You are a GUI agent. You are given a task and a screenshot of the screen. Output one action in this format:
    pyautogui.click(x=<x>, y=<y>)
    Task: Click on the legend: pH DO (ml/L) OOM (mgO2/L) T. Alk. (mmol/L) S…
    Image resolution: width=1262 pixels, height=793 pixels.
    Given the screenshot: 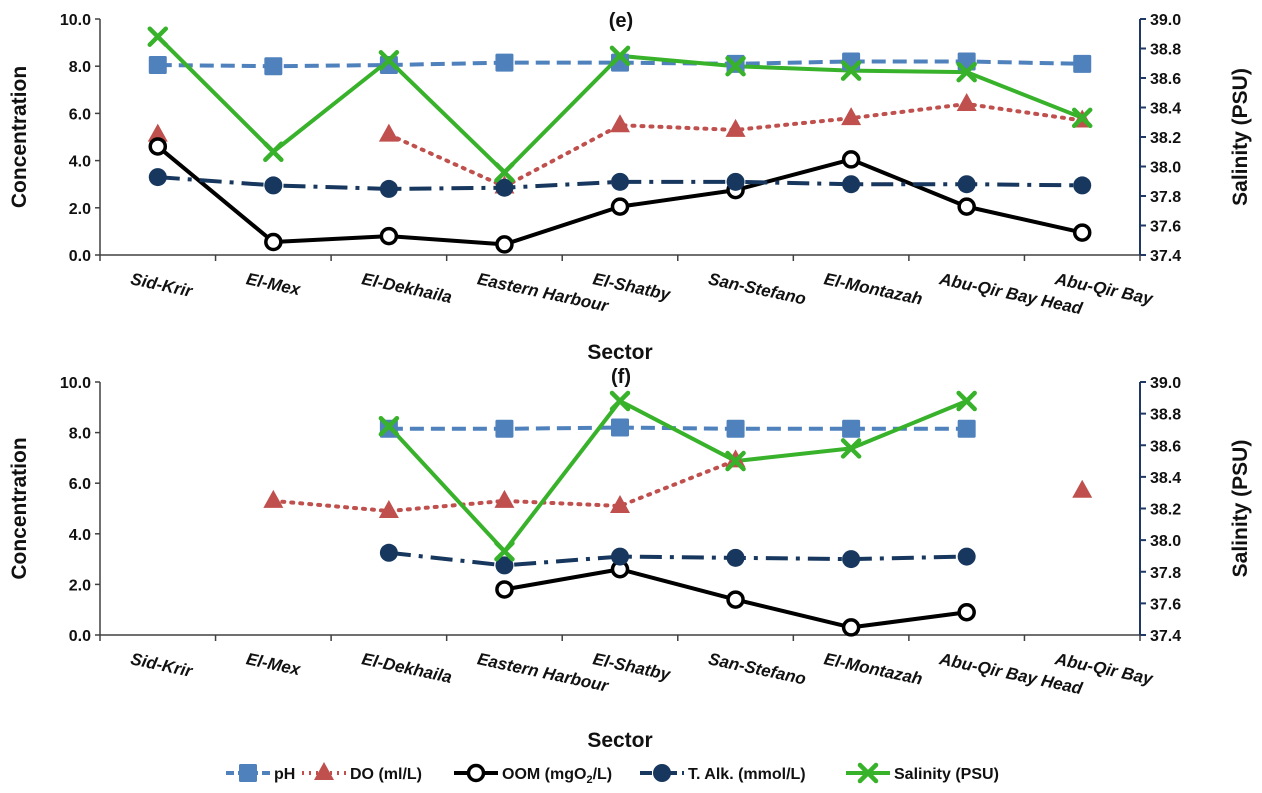 What is the action you would take?
    pyautogui.click(x=612, y=774)
    